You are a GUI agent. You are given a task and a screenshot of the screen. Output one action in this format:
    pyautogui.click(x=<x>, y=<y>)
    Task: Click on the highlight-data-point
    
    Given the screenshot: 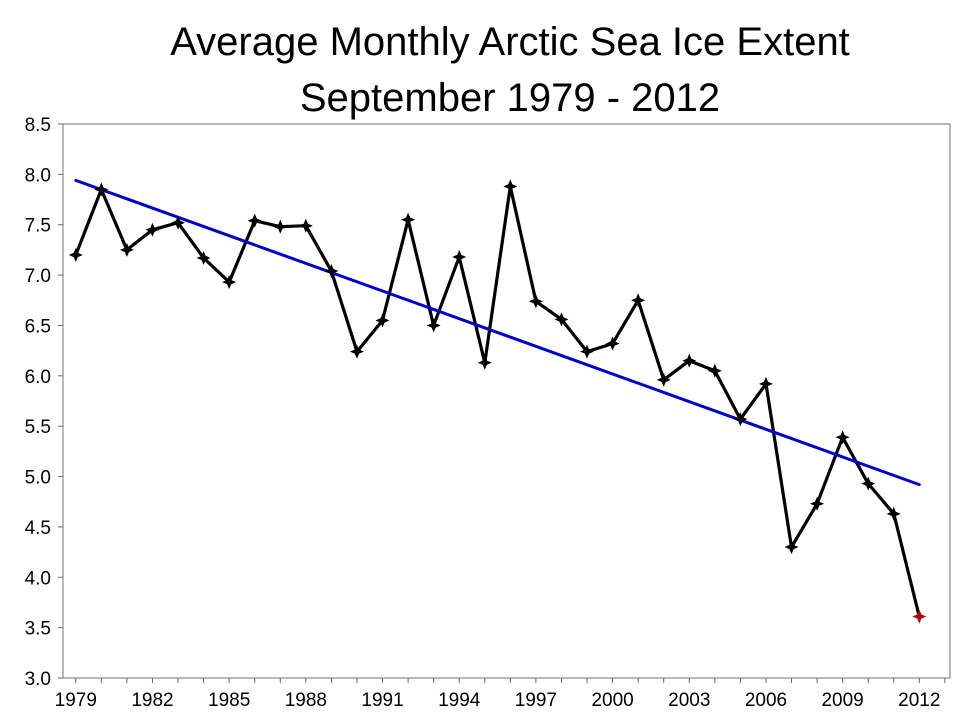 What is the action you would take?
    pyautogui.click(x=919, y=616)
    